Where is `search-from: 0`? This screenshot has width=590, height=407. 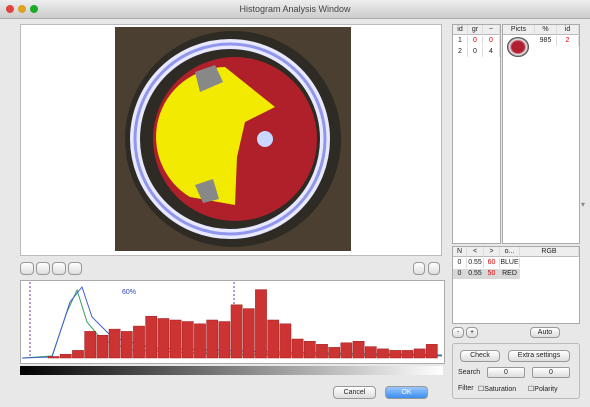
search-from: 0 is located at coordinates (506, 372).